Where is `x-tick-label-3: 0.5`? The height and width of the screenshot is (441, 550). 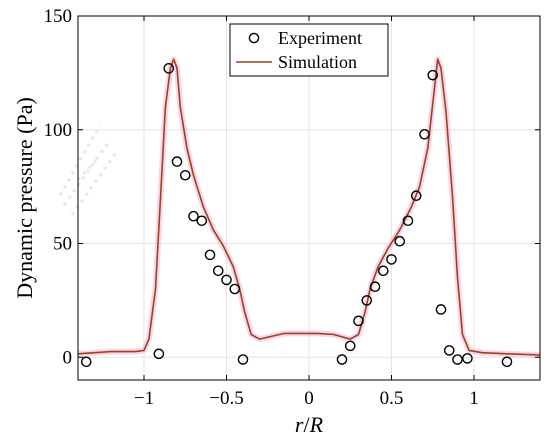
x-tick-label-3: 0.5 is located at coordinates (392, 398).